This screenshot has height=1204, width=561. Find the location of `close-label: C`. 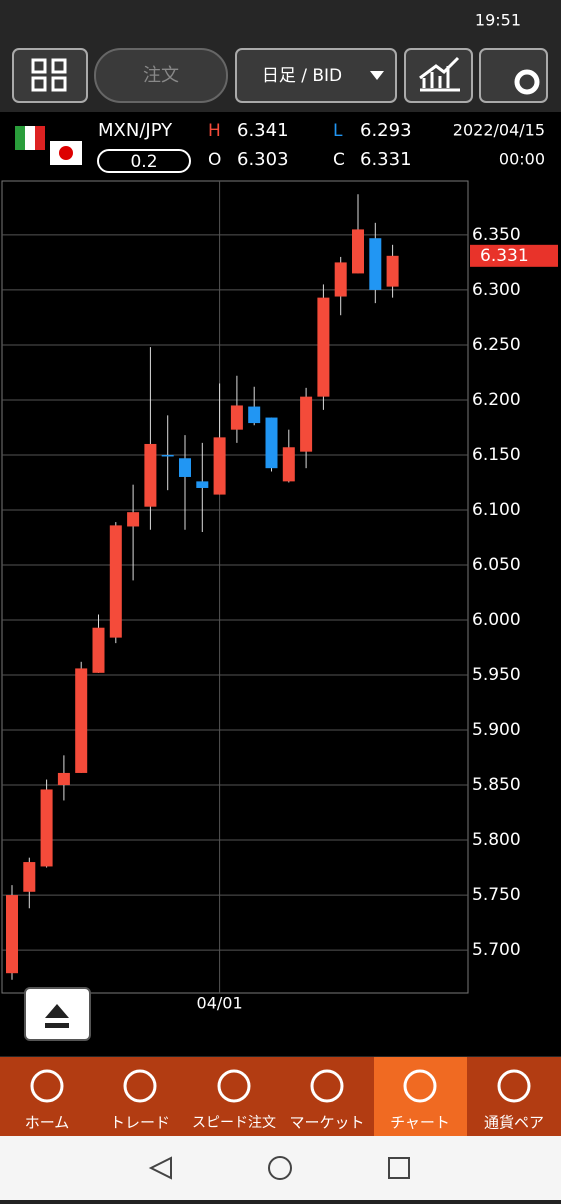

close-label: C is located at coordinates (339, 160).